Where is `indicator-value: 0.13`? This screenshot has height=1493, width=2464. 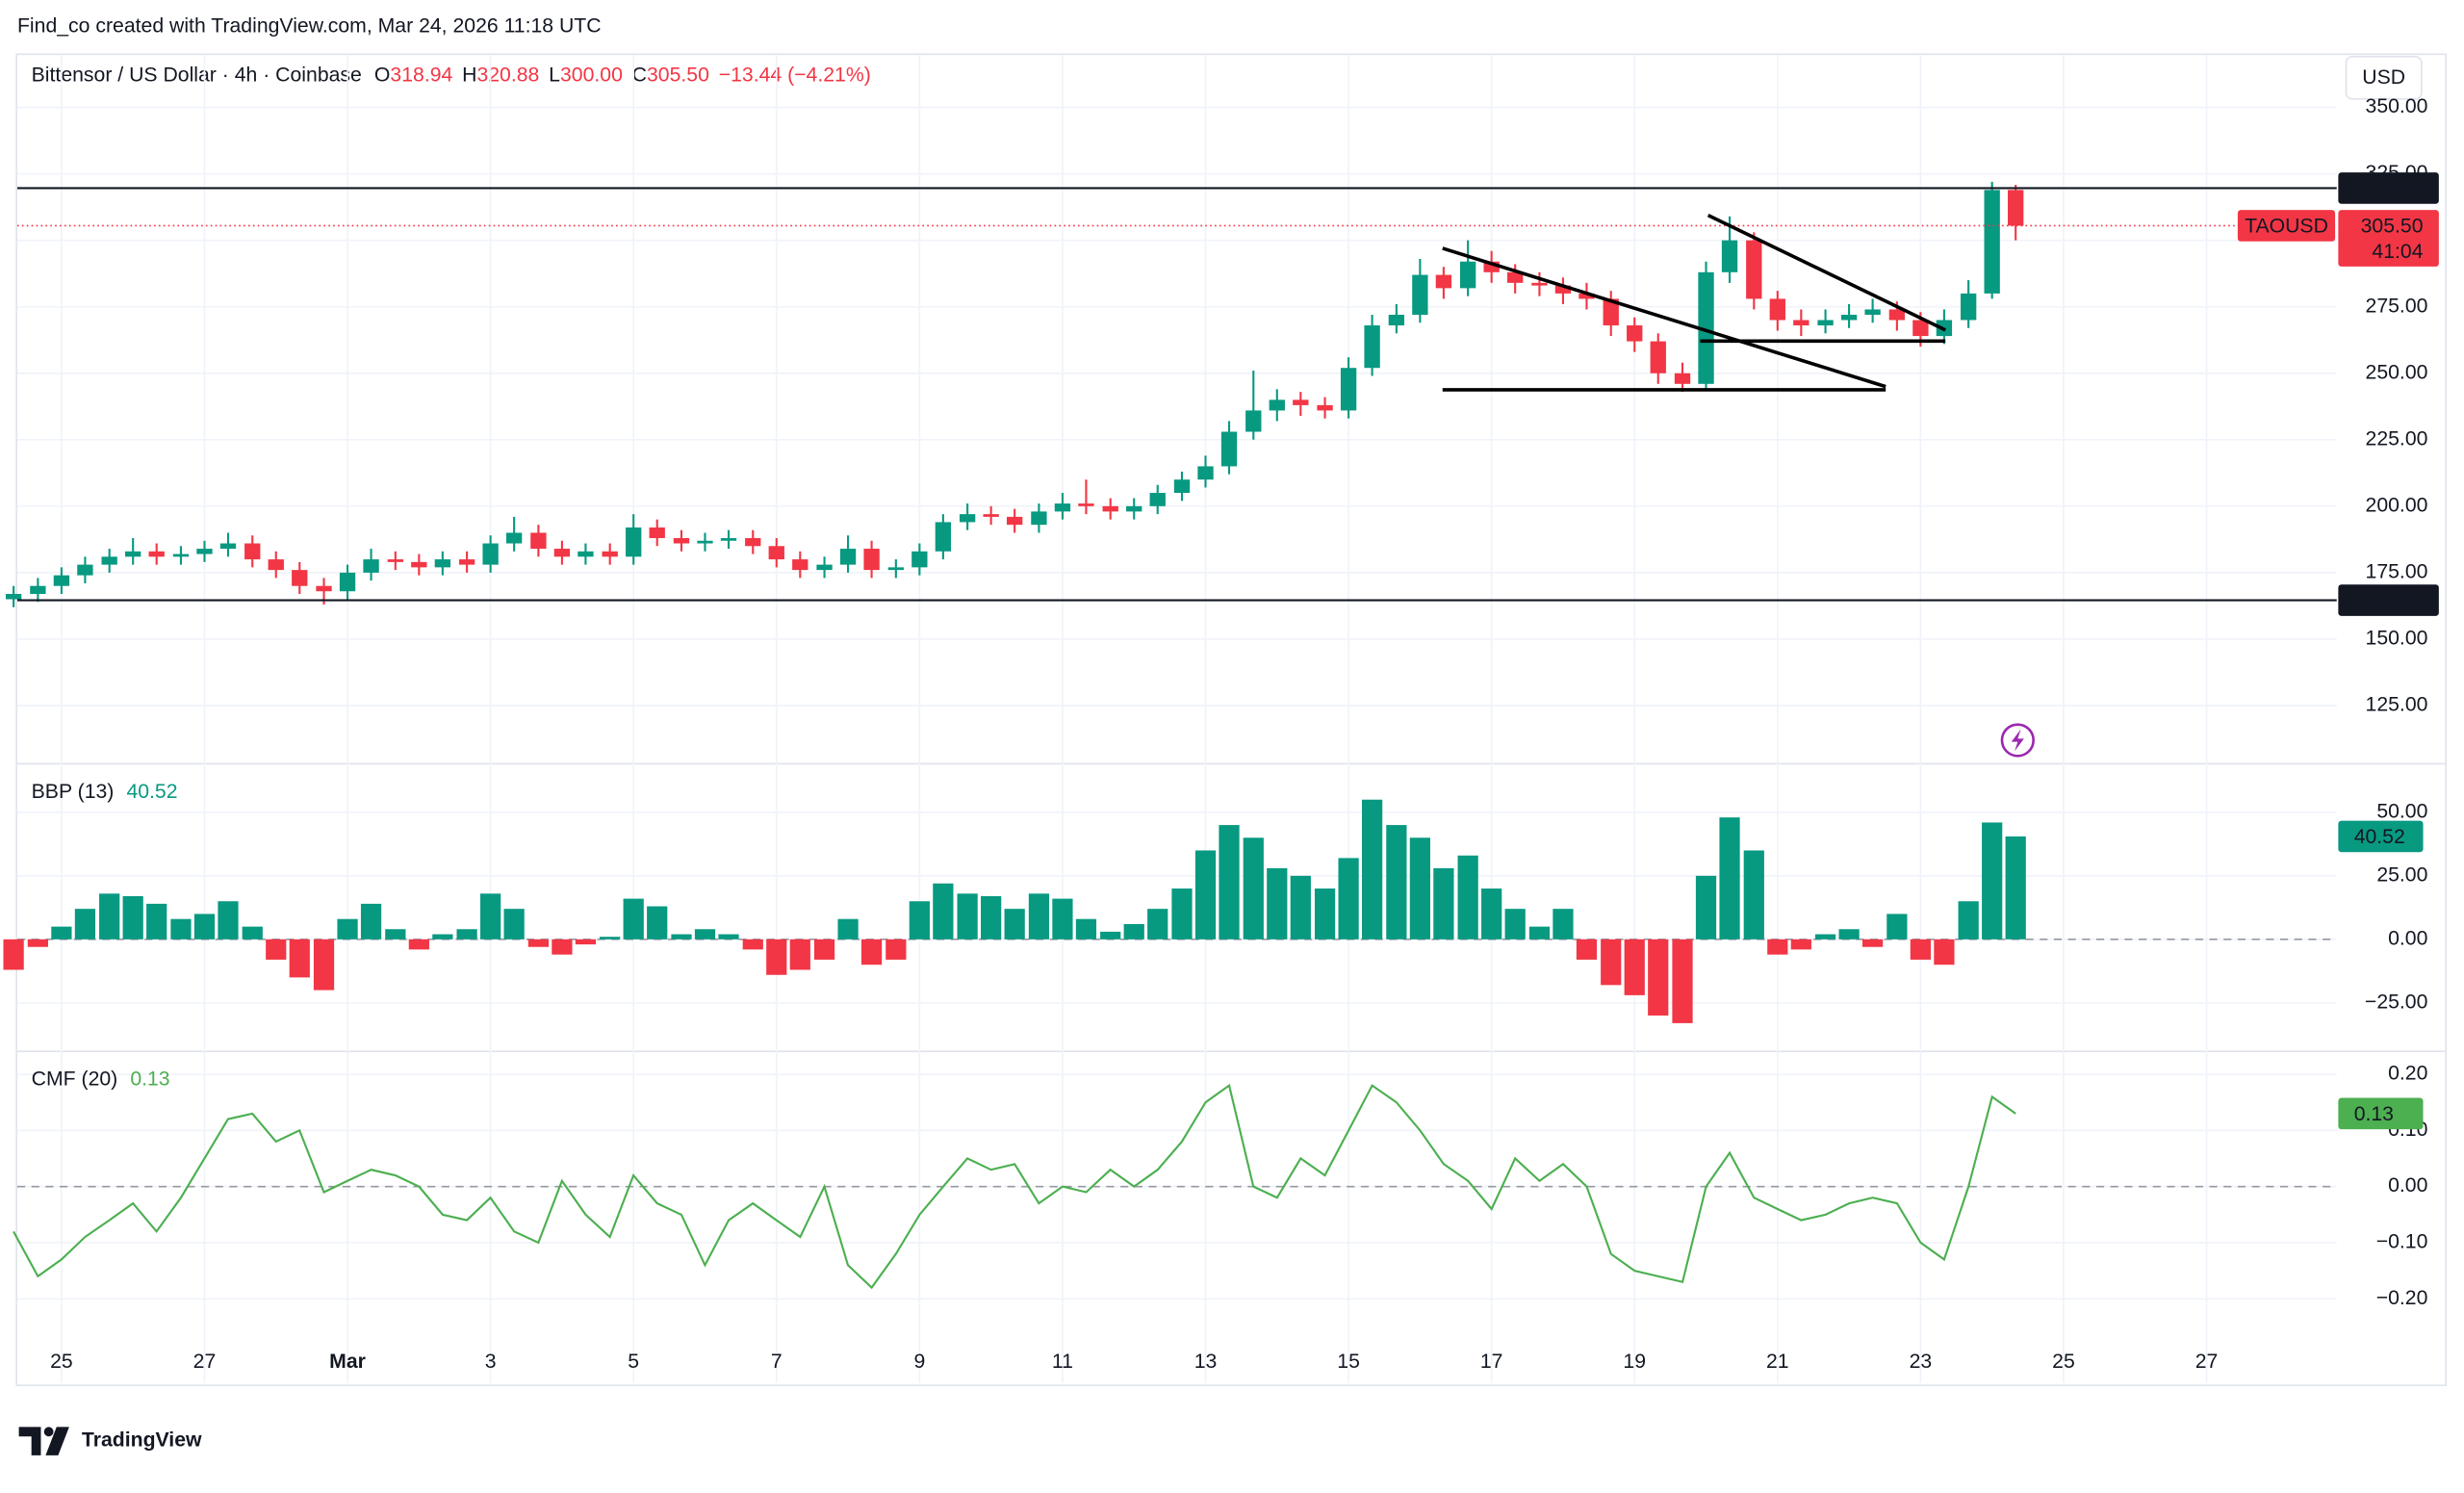 indicator-value: 0.13 is located at coordinates (149, 1079).